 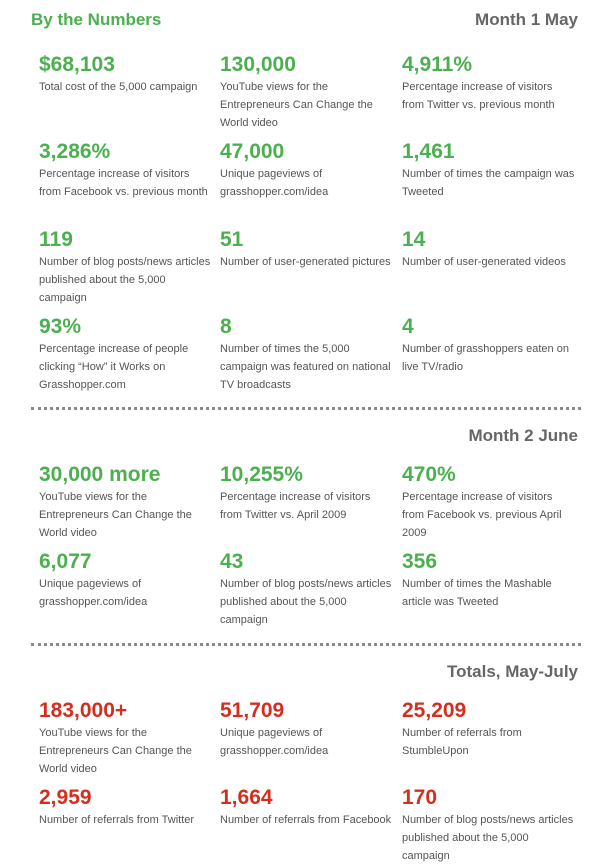 I want to click on stat-value: 8, so click(x=226, y=326).